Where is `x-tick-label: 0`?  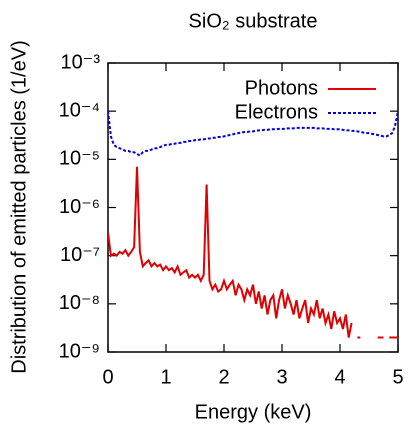
x-tick-label: 0 is located at coordinates (107, 377).